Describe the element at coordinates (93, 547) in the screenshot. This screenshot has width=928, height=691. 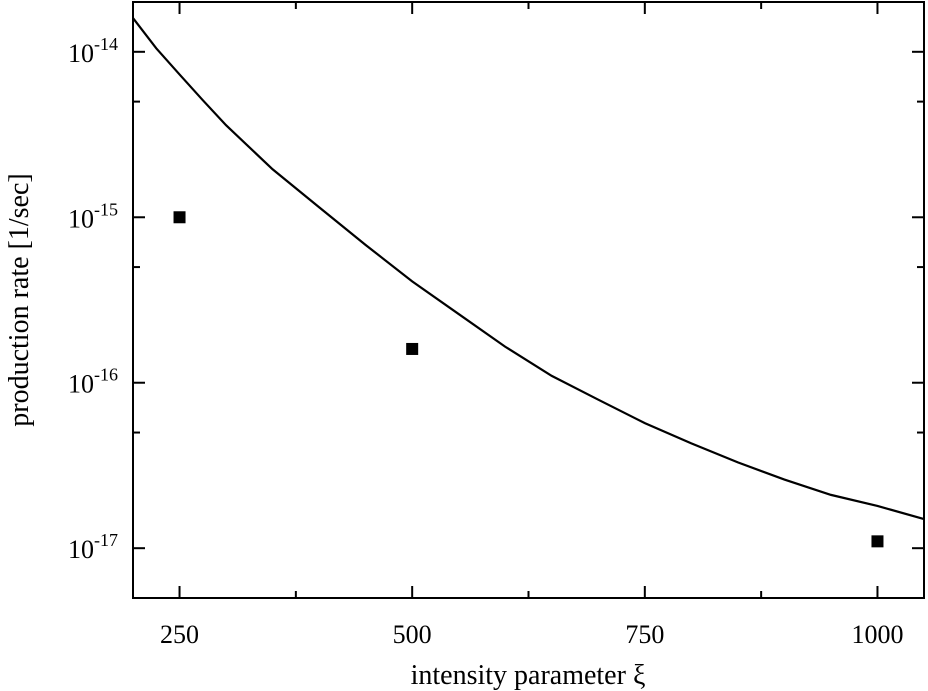
I see `y-tick-label: 10-17` at that location.